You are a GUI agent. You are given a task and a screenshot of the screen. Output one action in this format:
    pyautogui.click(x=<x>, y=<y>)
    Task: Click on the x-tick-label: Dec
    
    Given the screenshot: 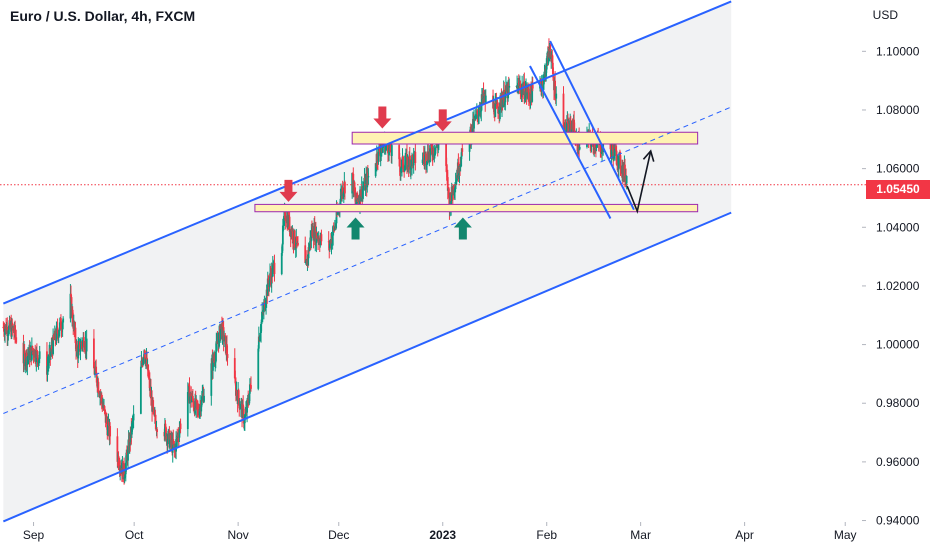 What is the action you would take?
    pyautogui.click(x=338, y=535)
    